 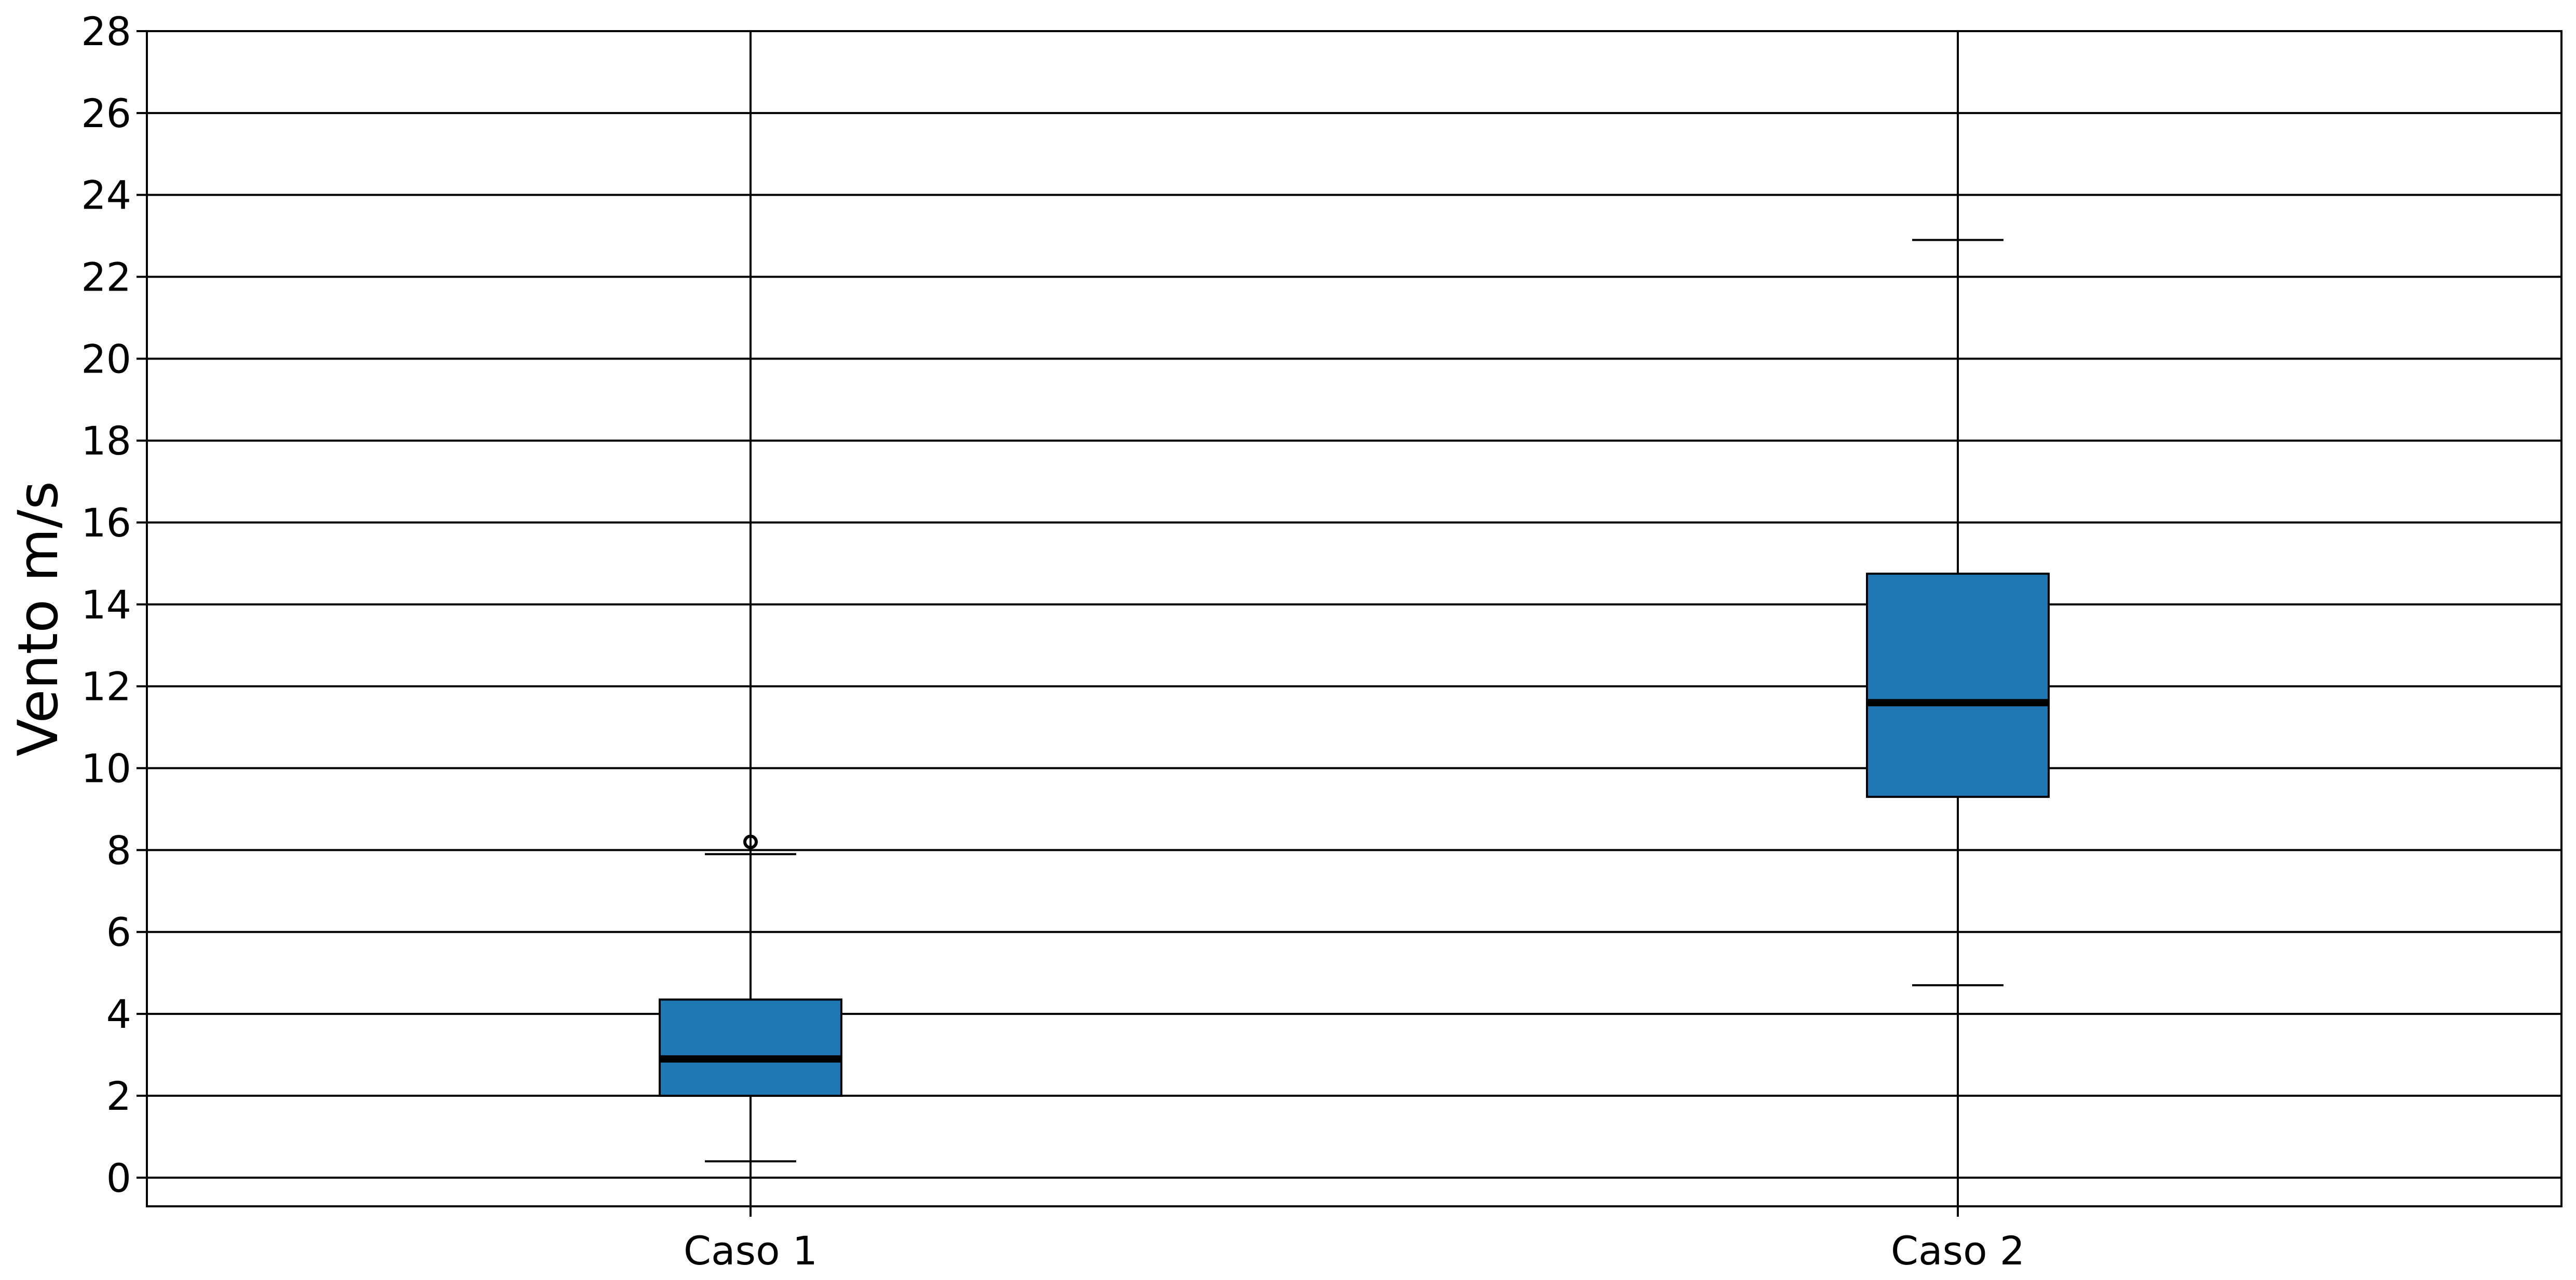 I want to click on y-tick-label: 0, so click(x=118, y=1178).